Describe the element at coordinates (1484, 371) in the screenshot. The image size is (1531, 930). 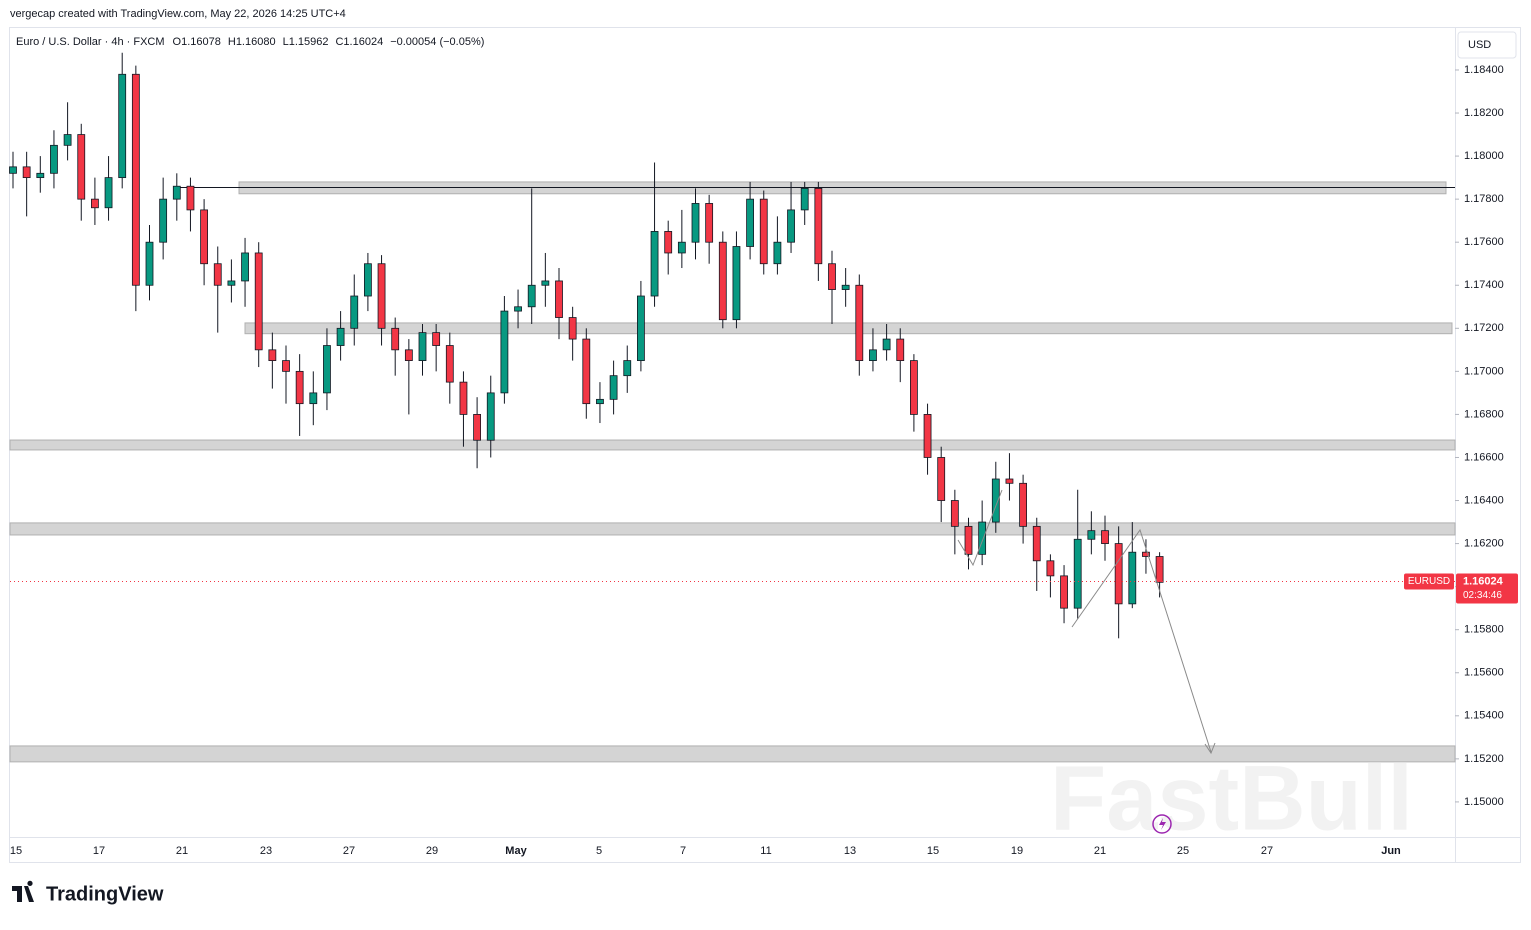
I see `y-tick-label: 1.17000` at that location.